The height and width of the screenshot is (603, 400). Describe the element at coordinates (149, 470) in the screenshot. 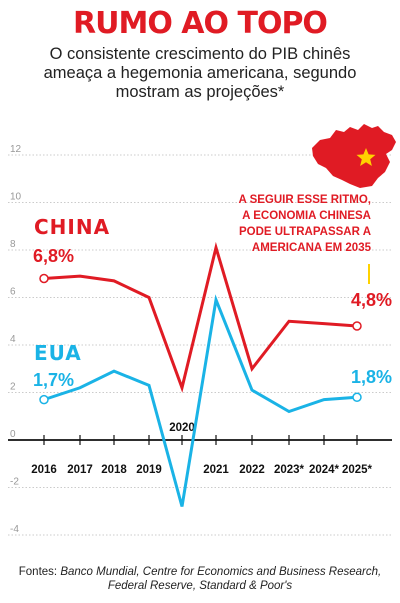

I see `x-tick-label: 2019` at that location.